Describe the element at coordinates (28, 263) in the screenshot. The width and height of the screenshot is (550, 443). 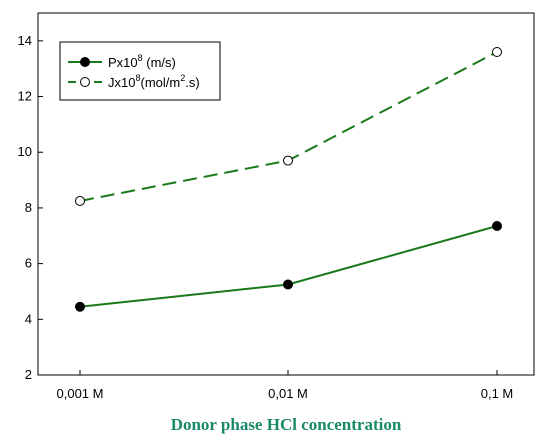
I see `y-tick-label: 6` at that location.